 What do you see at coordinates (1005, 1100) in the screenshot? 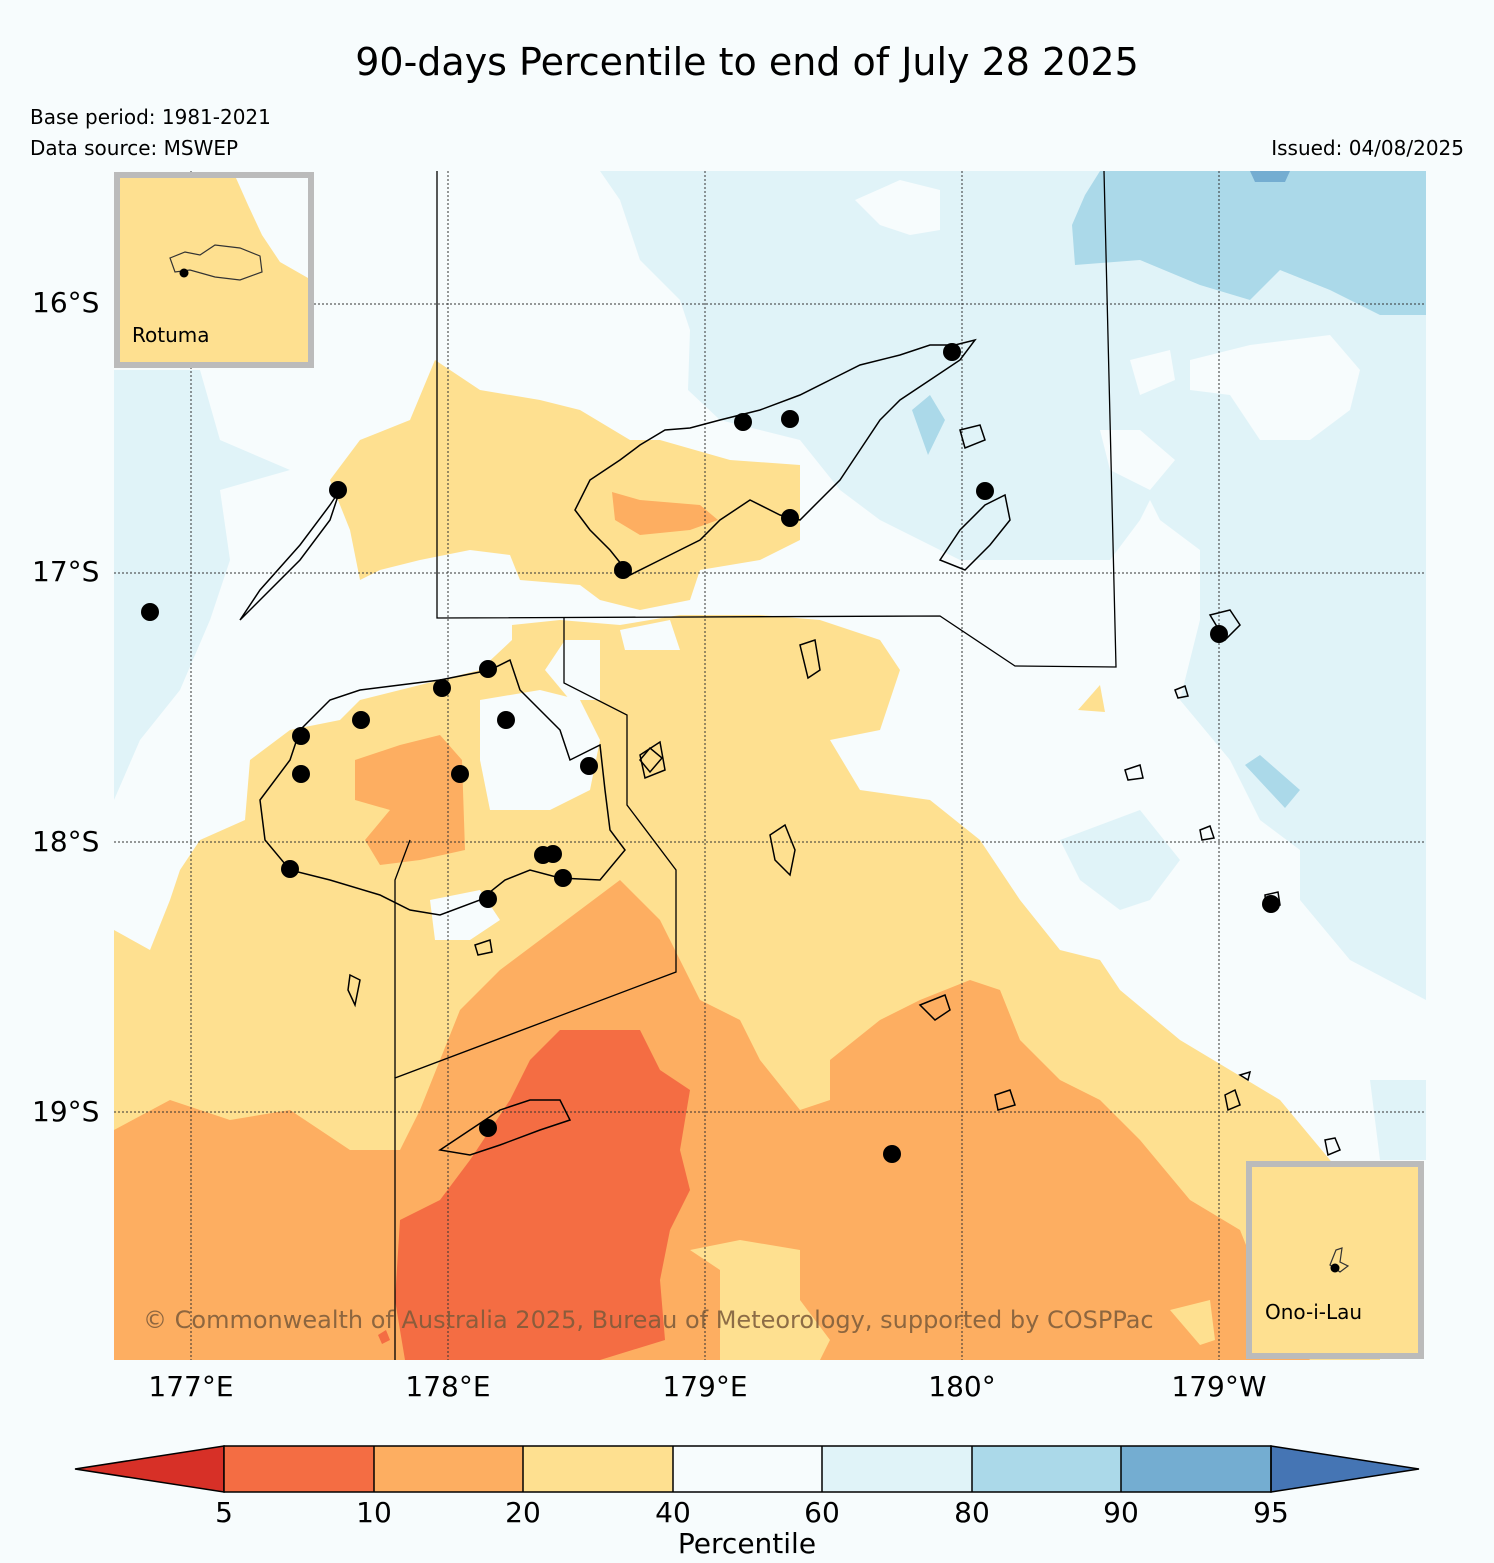
I see `totoya` at bounding box center [1005, 1100].